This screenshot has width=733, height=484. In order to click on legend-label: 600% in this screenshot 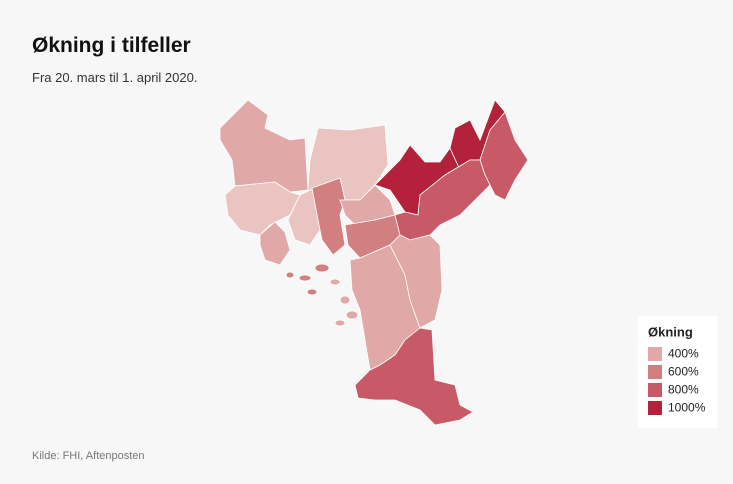, I will do `click(683, 372)`.